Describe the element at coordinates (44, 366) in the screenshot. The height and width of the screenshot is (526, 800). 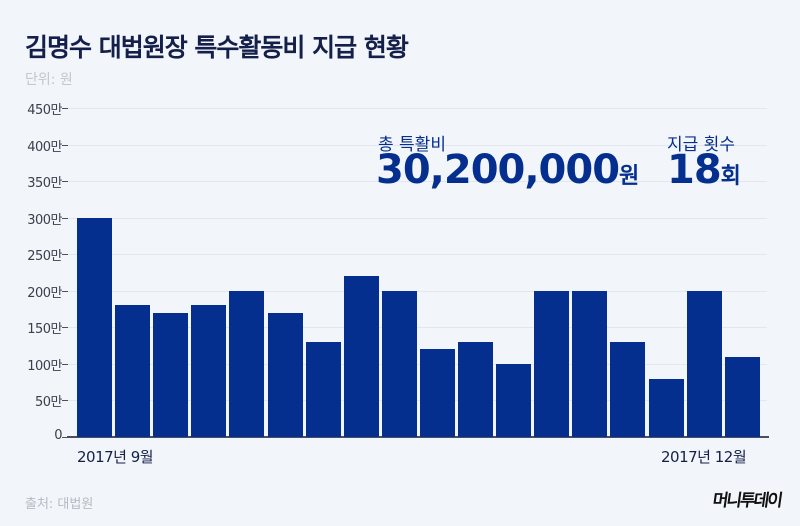
I see `y-tick-label: 100만` at that location.